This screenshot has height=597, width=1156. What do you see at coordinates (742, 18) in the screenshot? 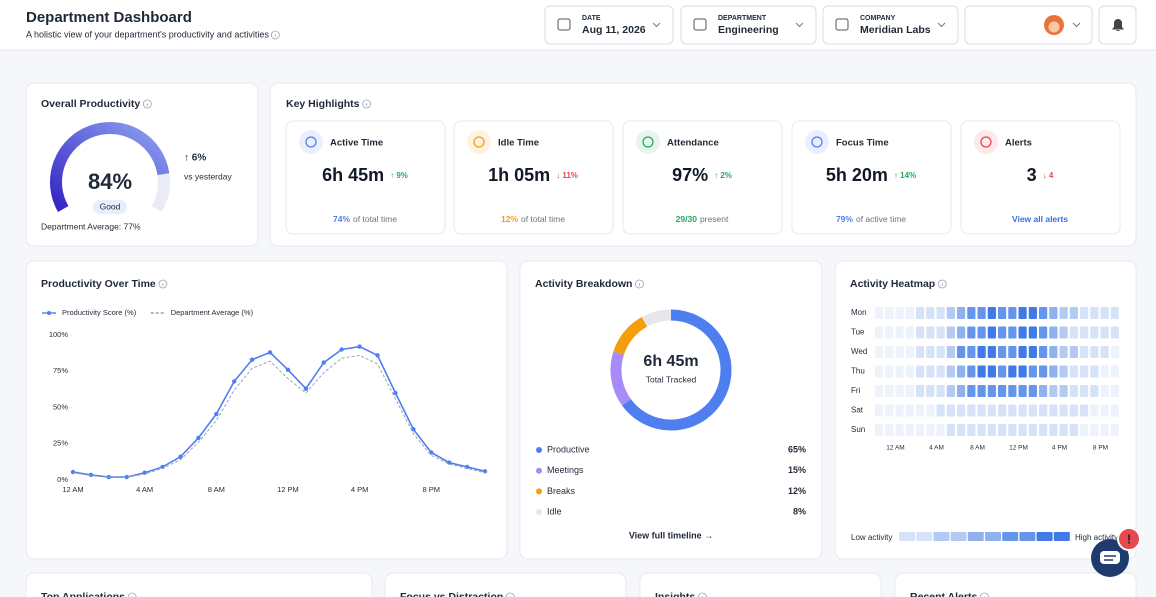
I see `filter-label: DEPARTMENT` at bounding box center [742, 18].